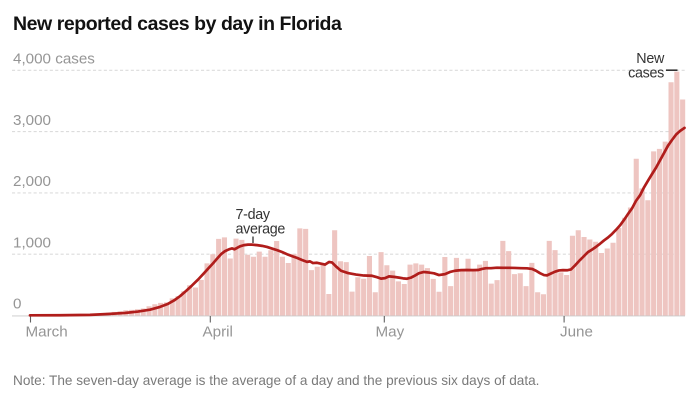 This screenshot has width=700, height=417. What do you see at coordinates (576, 332) in the screenshot?
I see `svg-text: June` at bounding box center [576, 332].